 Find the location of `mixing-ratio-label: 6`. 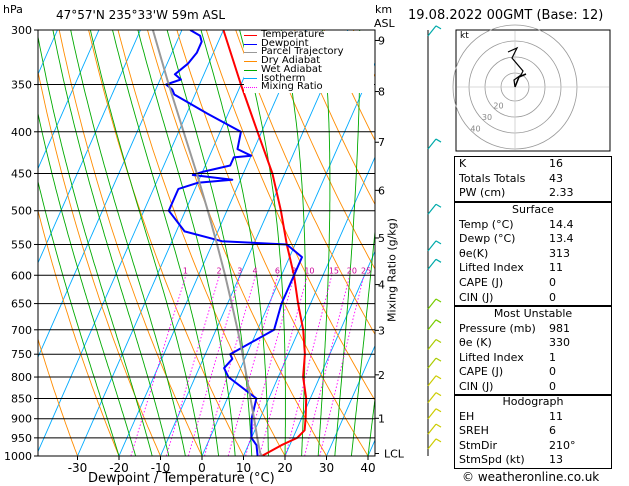

mixing-ratio-label: 6 is located at coordinates (277, 270).